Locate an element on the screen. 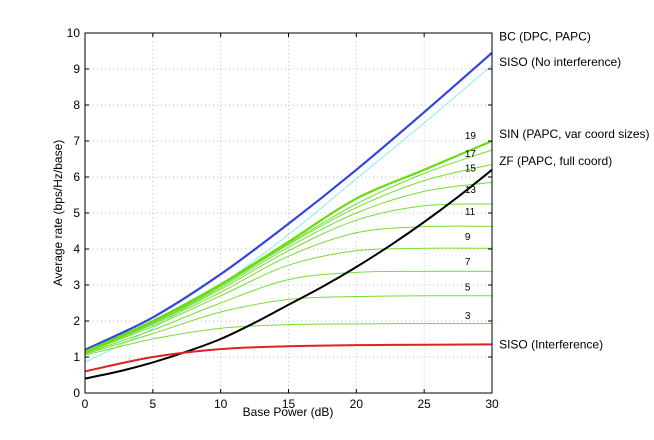  size-label: 15 is located at coordinates (471, 169).